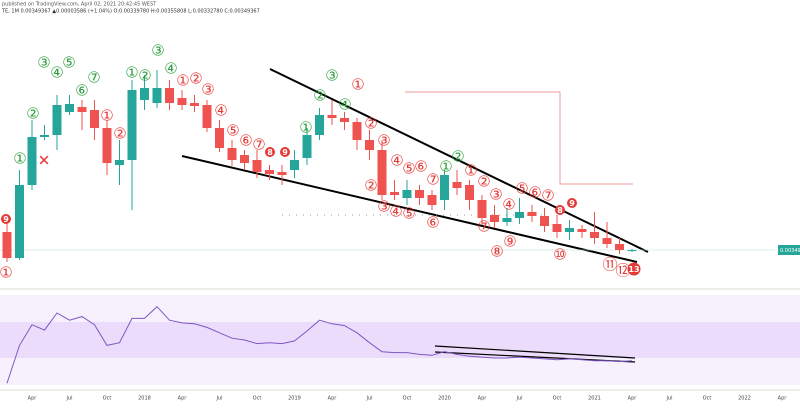 This screenshot has width=800, height=418. What do you see at coordinates (294, 399) in the screenshot?
I see `x-tick-label: 2019` at bounding box center [294, 399].